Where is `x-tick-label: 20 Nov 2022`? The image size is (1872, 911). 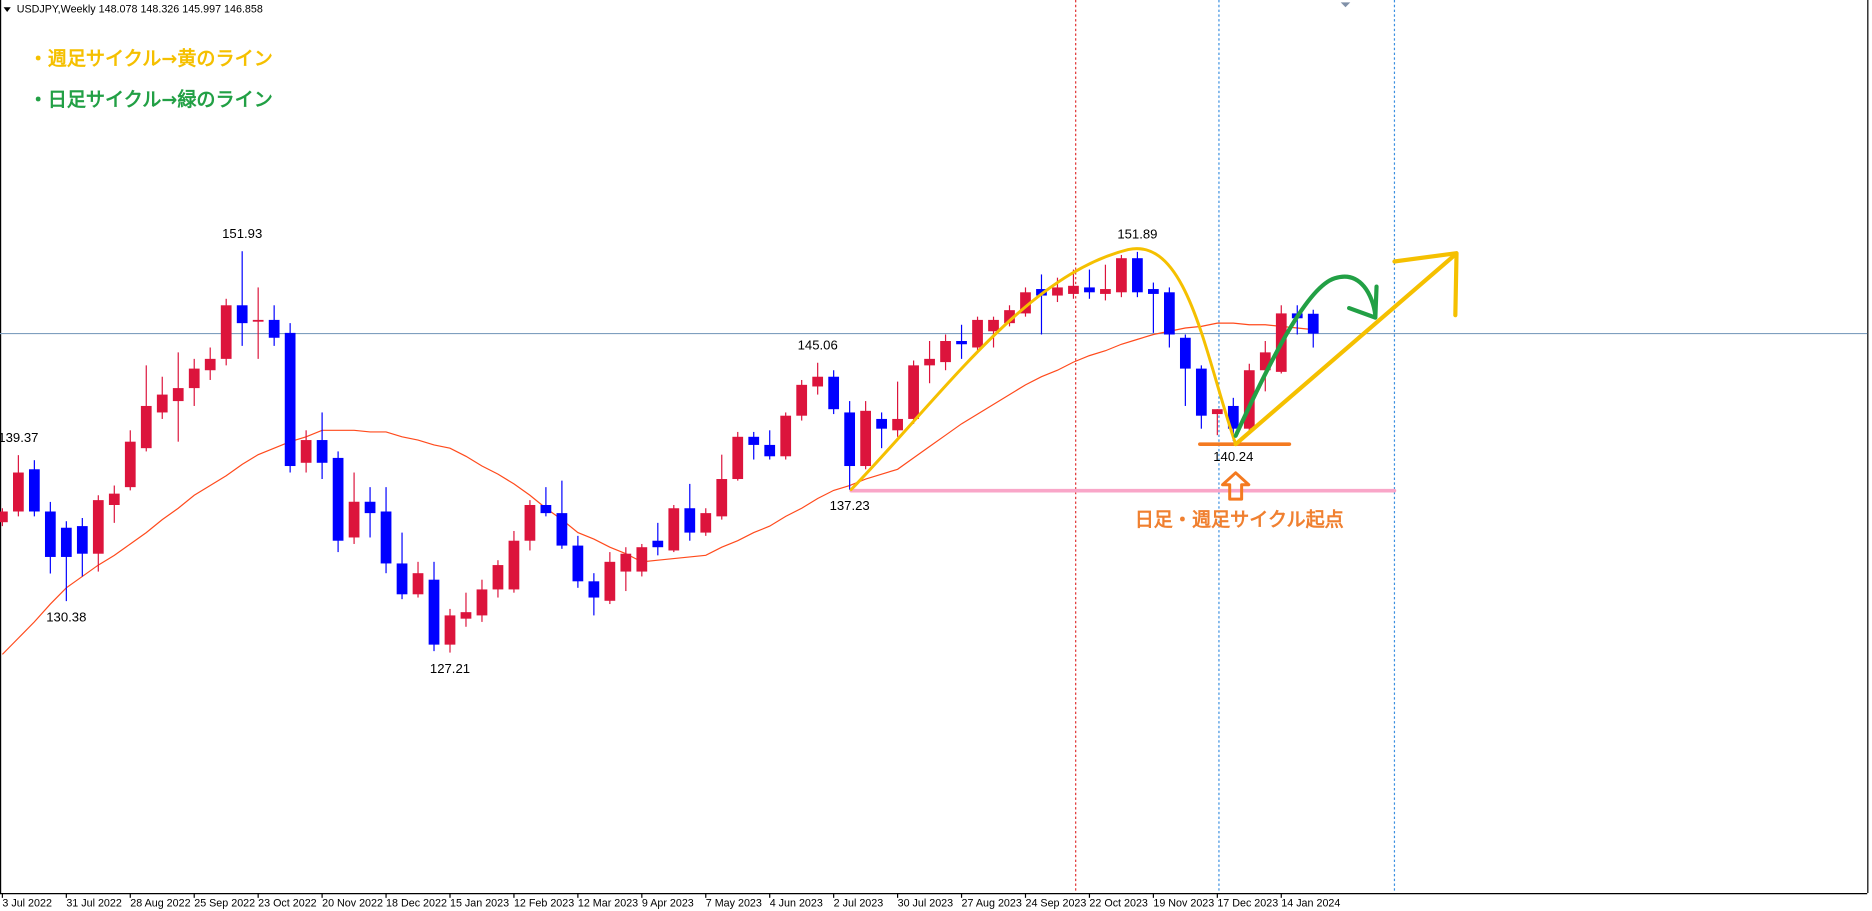 x-tick-label: 20 Nov 2022 is located at coordinates (352, 904).